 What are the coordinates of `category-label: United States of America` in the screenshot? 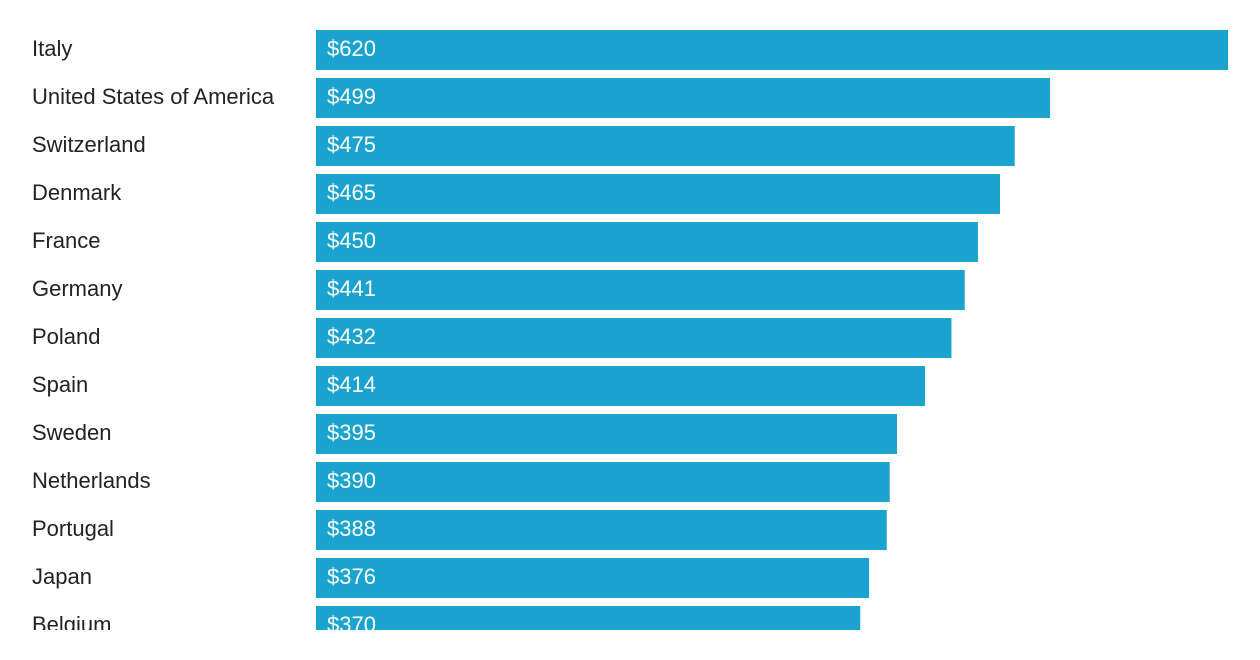 It's located at (153, 96).